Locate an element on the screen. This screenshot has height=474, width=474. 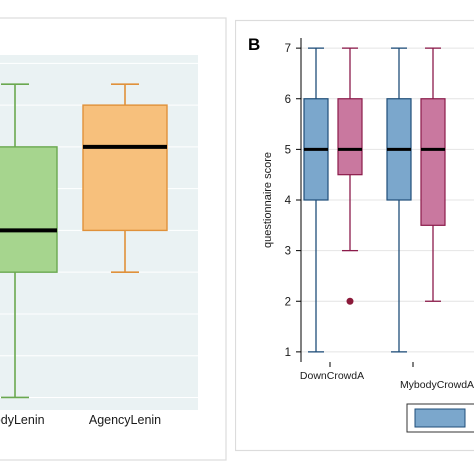
y-tick-label: 5 is located at coordinates (288, 150).